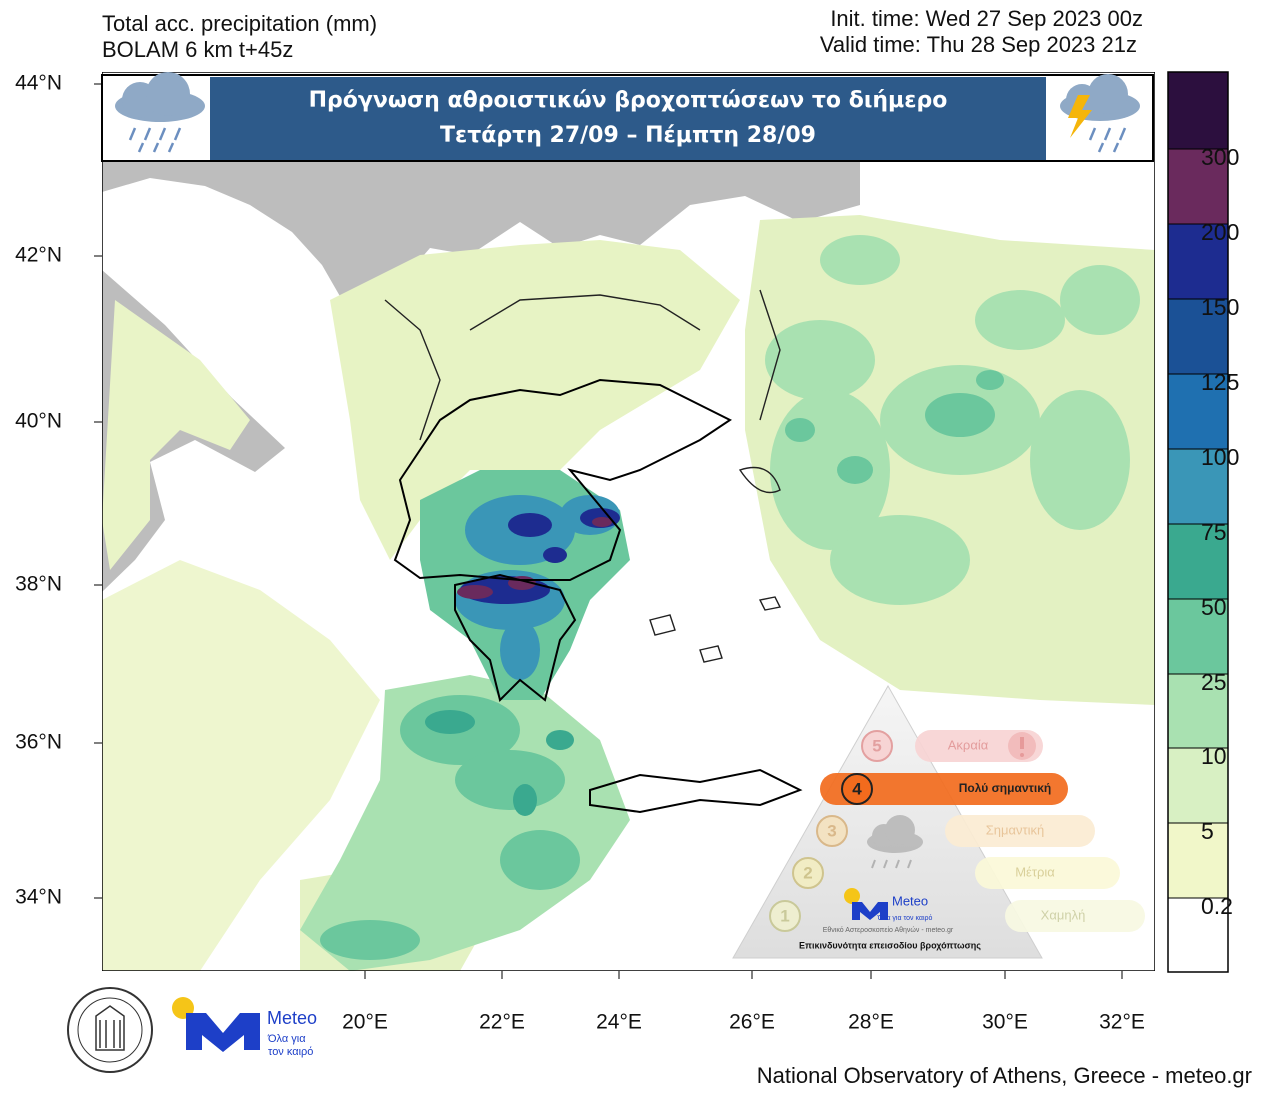 The image size is (1278, 1097). Describe the element at coordinates (1220, 232) in the screenshot. I see `colorbar-label: 200` at that location.